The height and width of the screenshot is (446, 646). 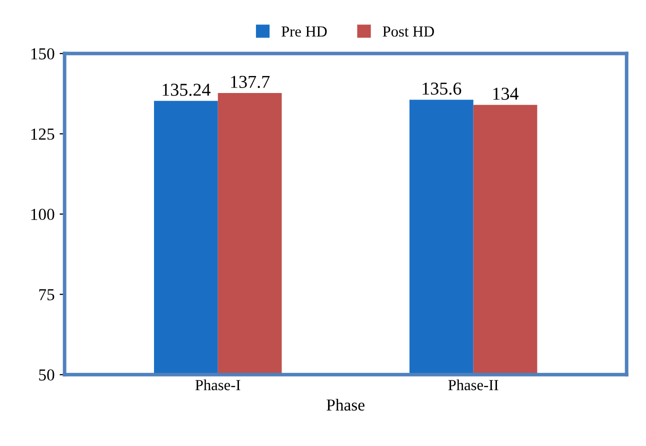 I want to click on y-tick-label: 100, so click(x=42, y=214).